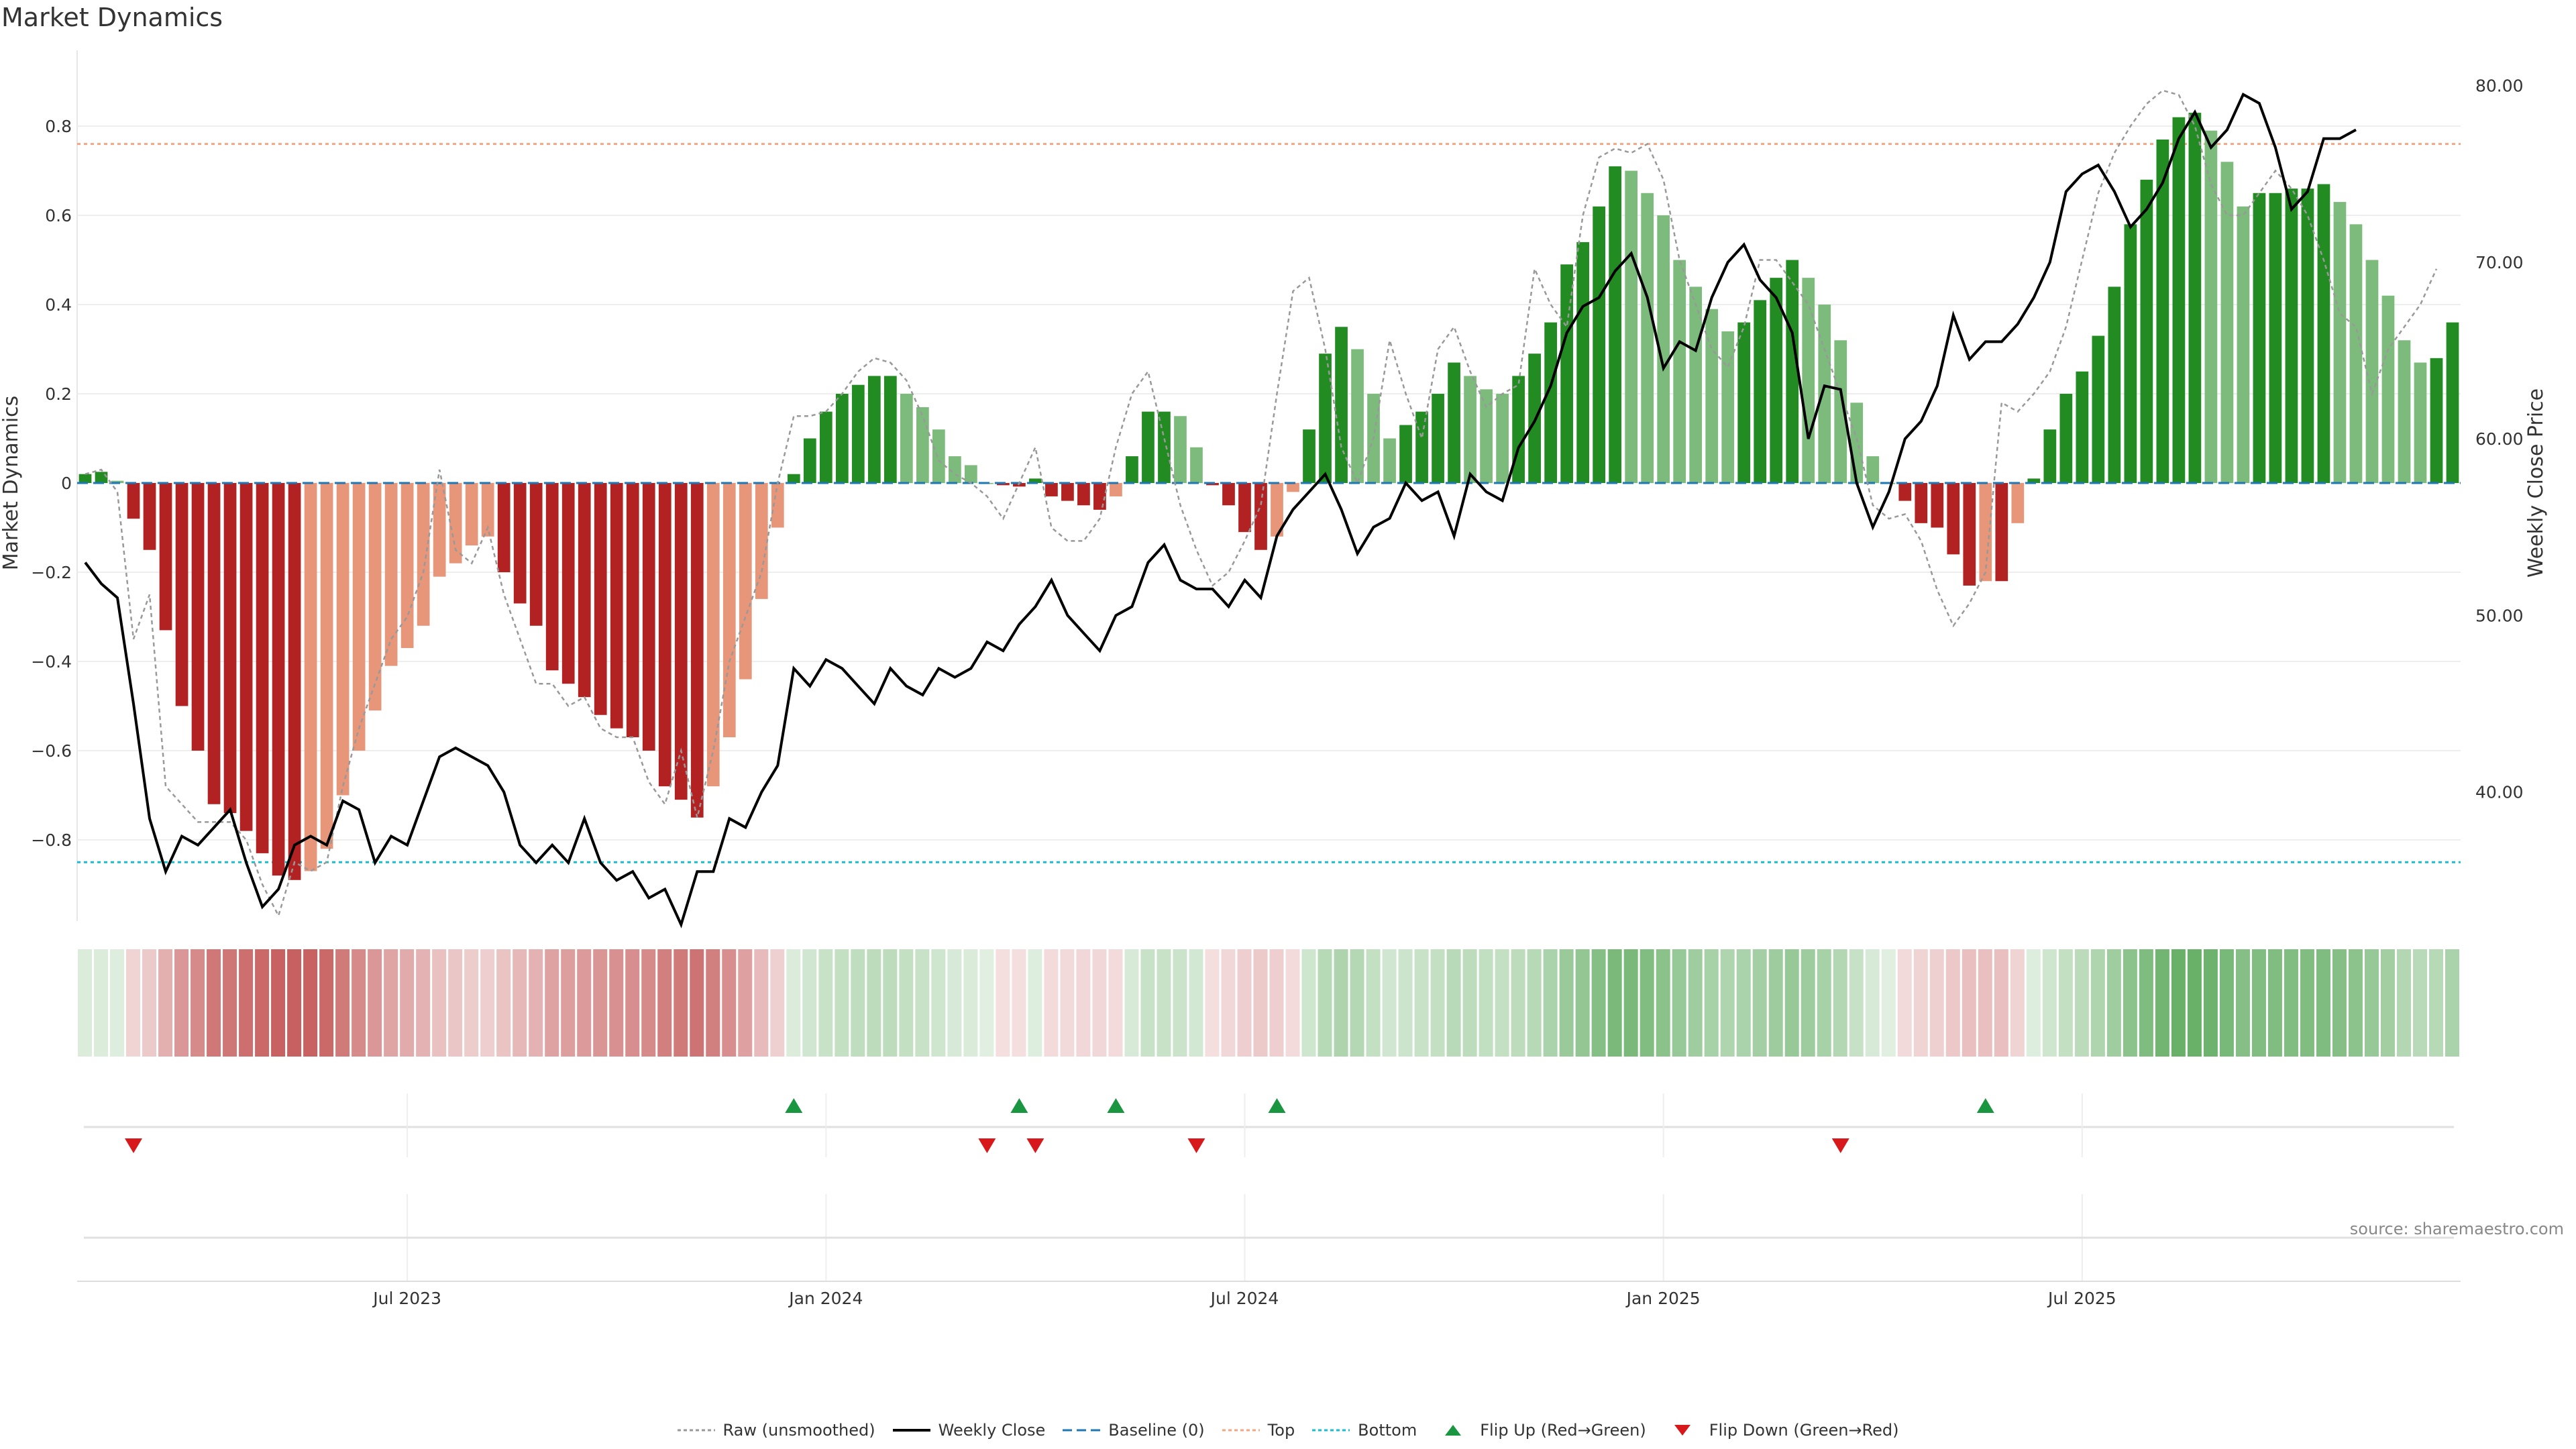 This screenshot has height=1449, width=2576. What do you see at coordinates (51, 751) in the screenshot?
I see `left-tick-label: −0.6` at bounding box center [51, 751].